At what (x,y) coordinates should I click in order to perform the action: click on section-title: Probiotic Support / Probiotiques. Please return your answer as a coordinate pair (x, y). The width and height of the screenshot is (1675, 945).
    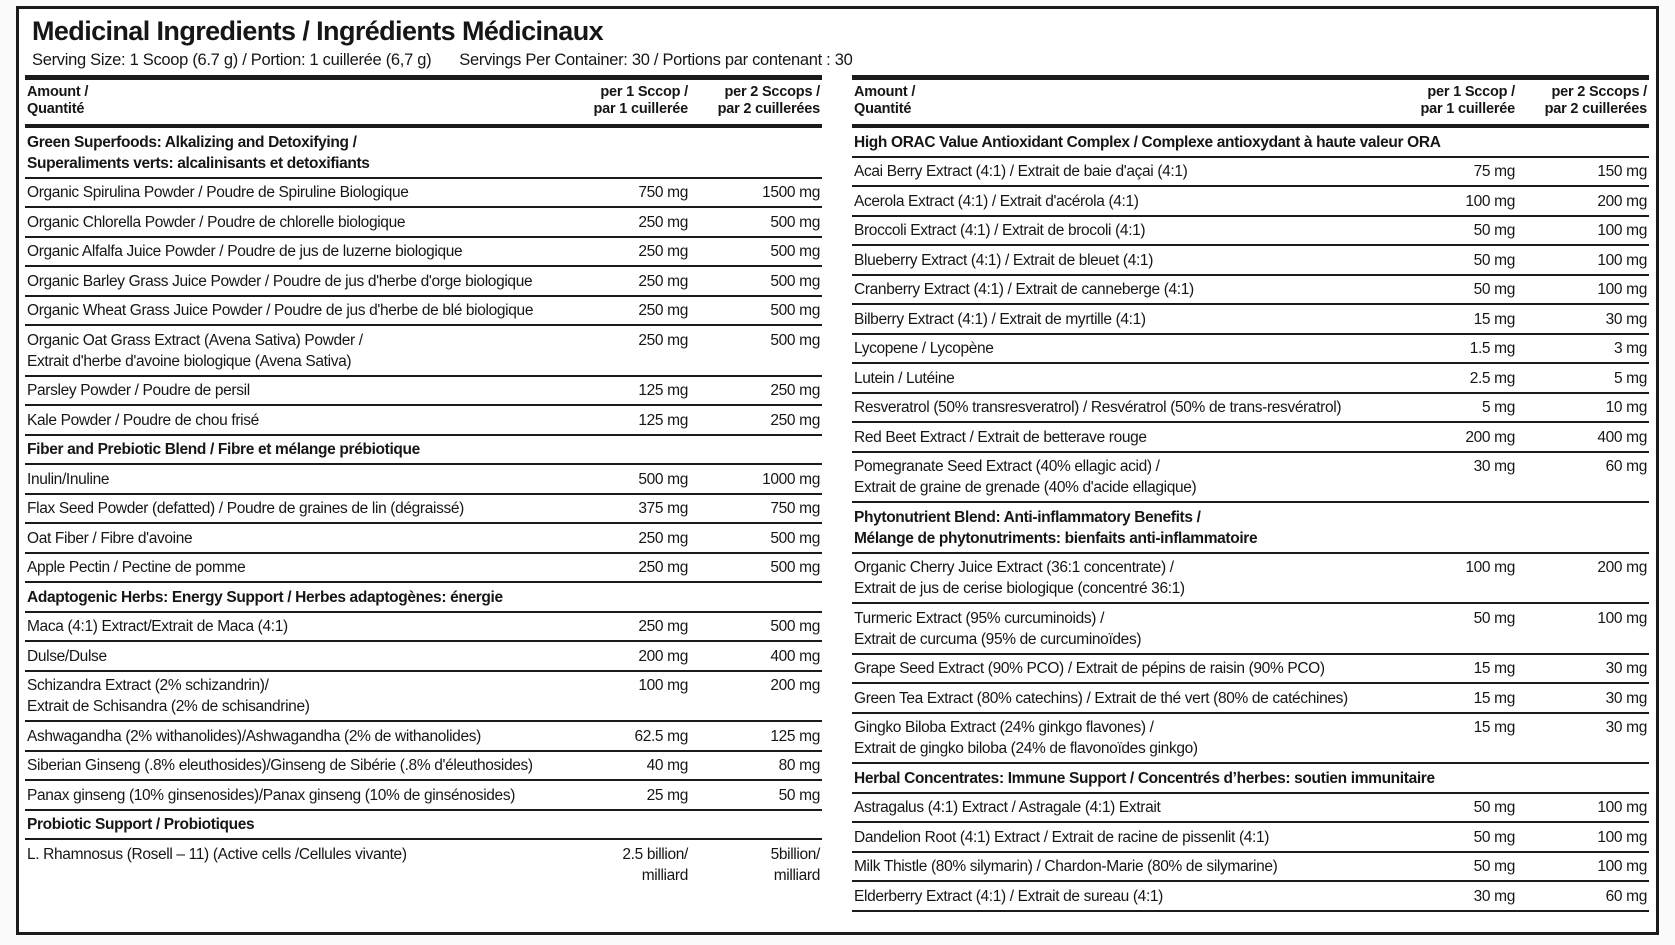
    Looking at the image, I should click on (141, 824).